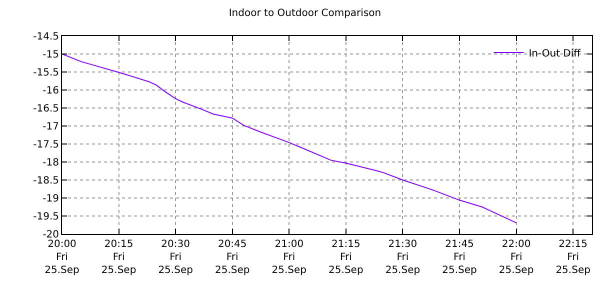 The width and height of the screenshot is (610, 300). What do you see at coordinates (175, 257) in the screenshot?
I see `x-tick-label: 20:30 Fri 25.Sep` at bounding box center [175, 257].